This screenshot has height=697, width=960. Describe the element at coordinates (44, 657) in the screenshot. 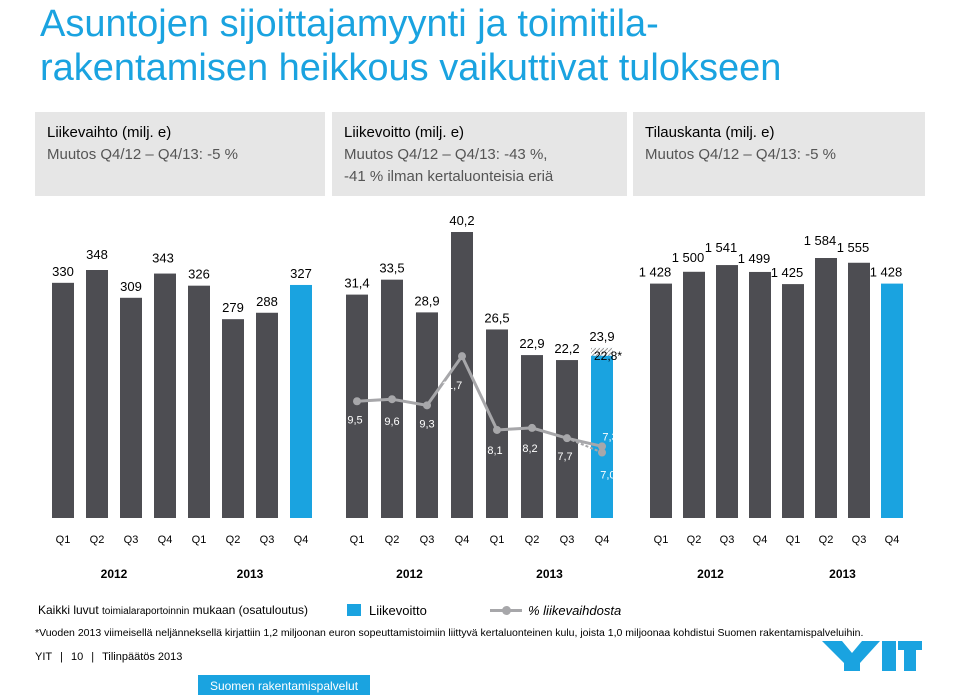

I see `footer-company: YIT` at that location.